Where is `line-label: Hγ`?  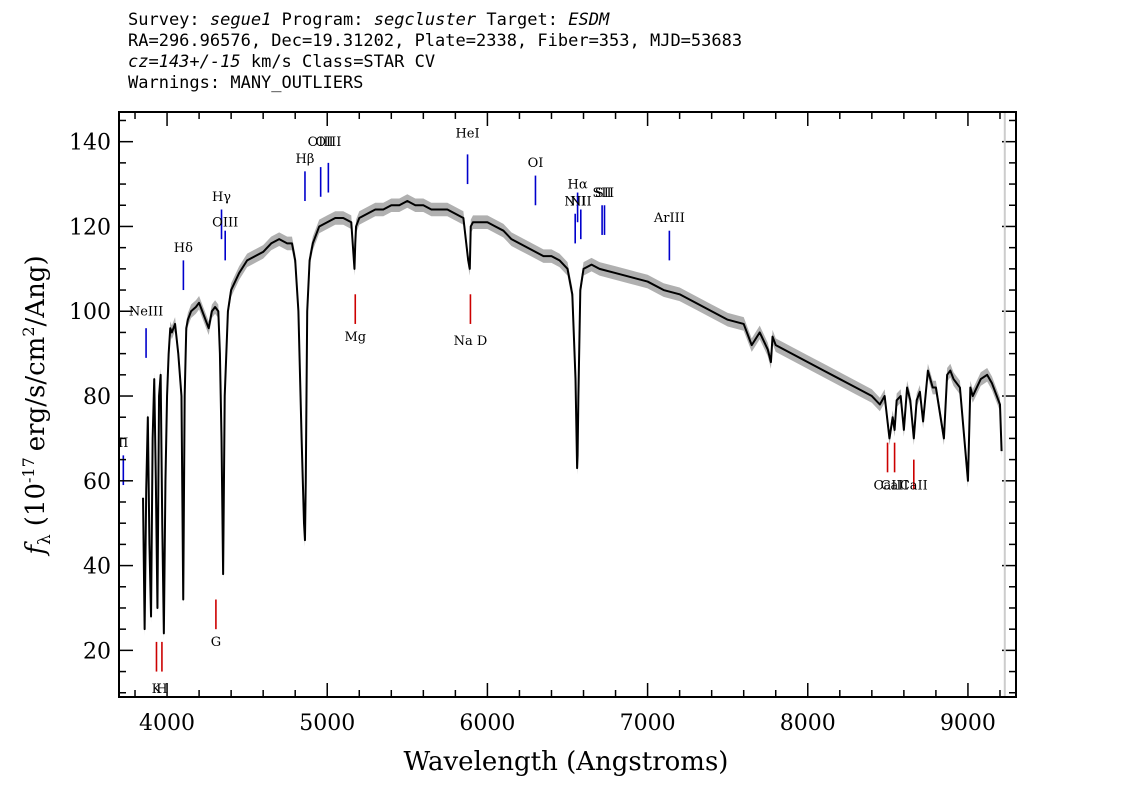 line-label: Hγ is located at coordinates (221, 197).